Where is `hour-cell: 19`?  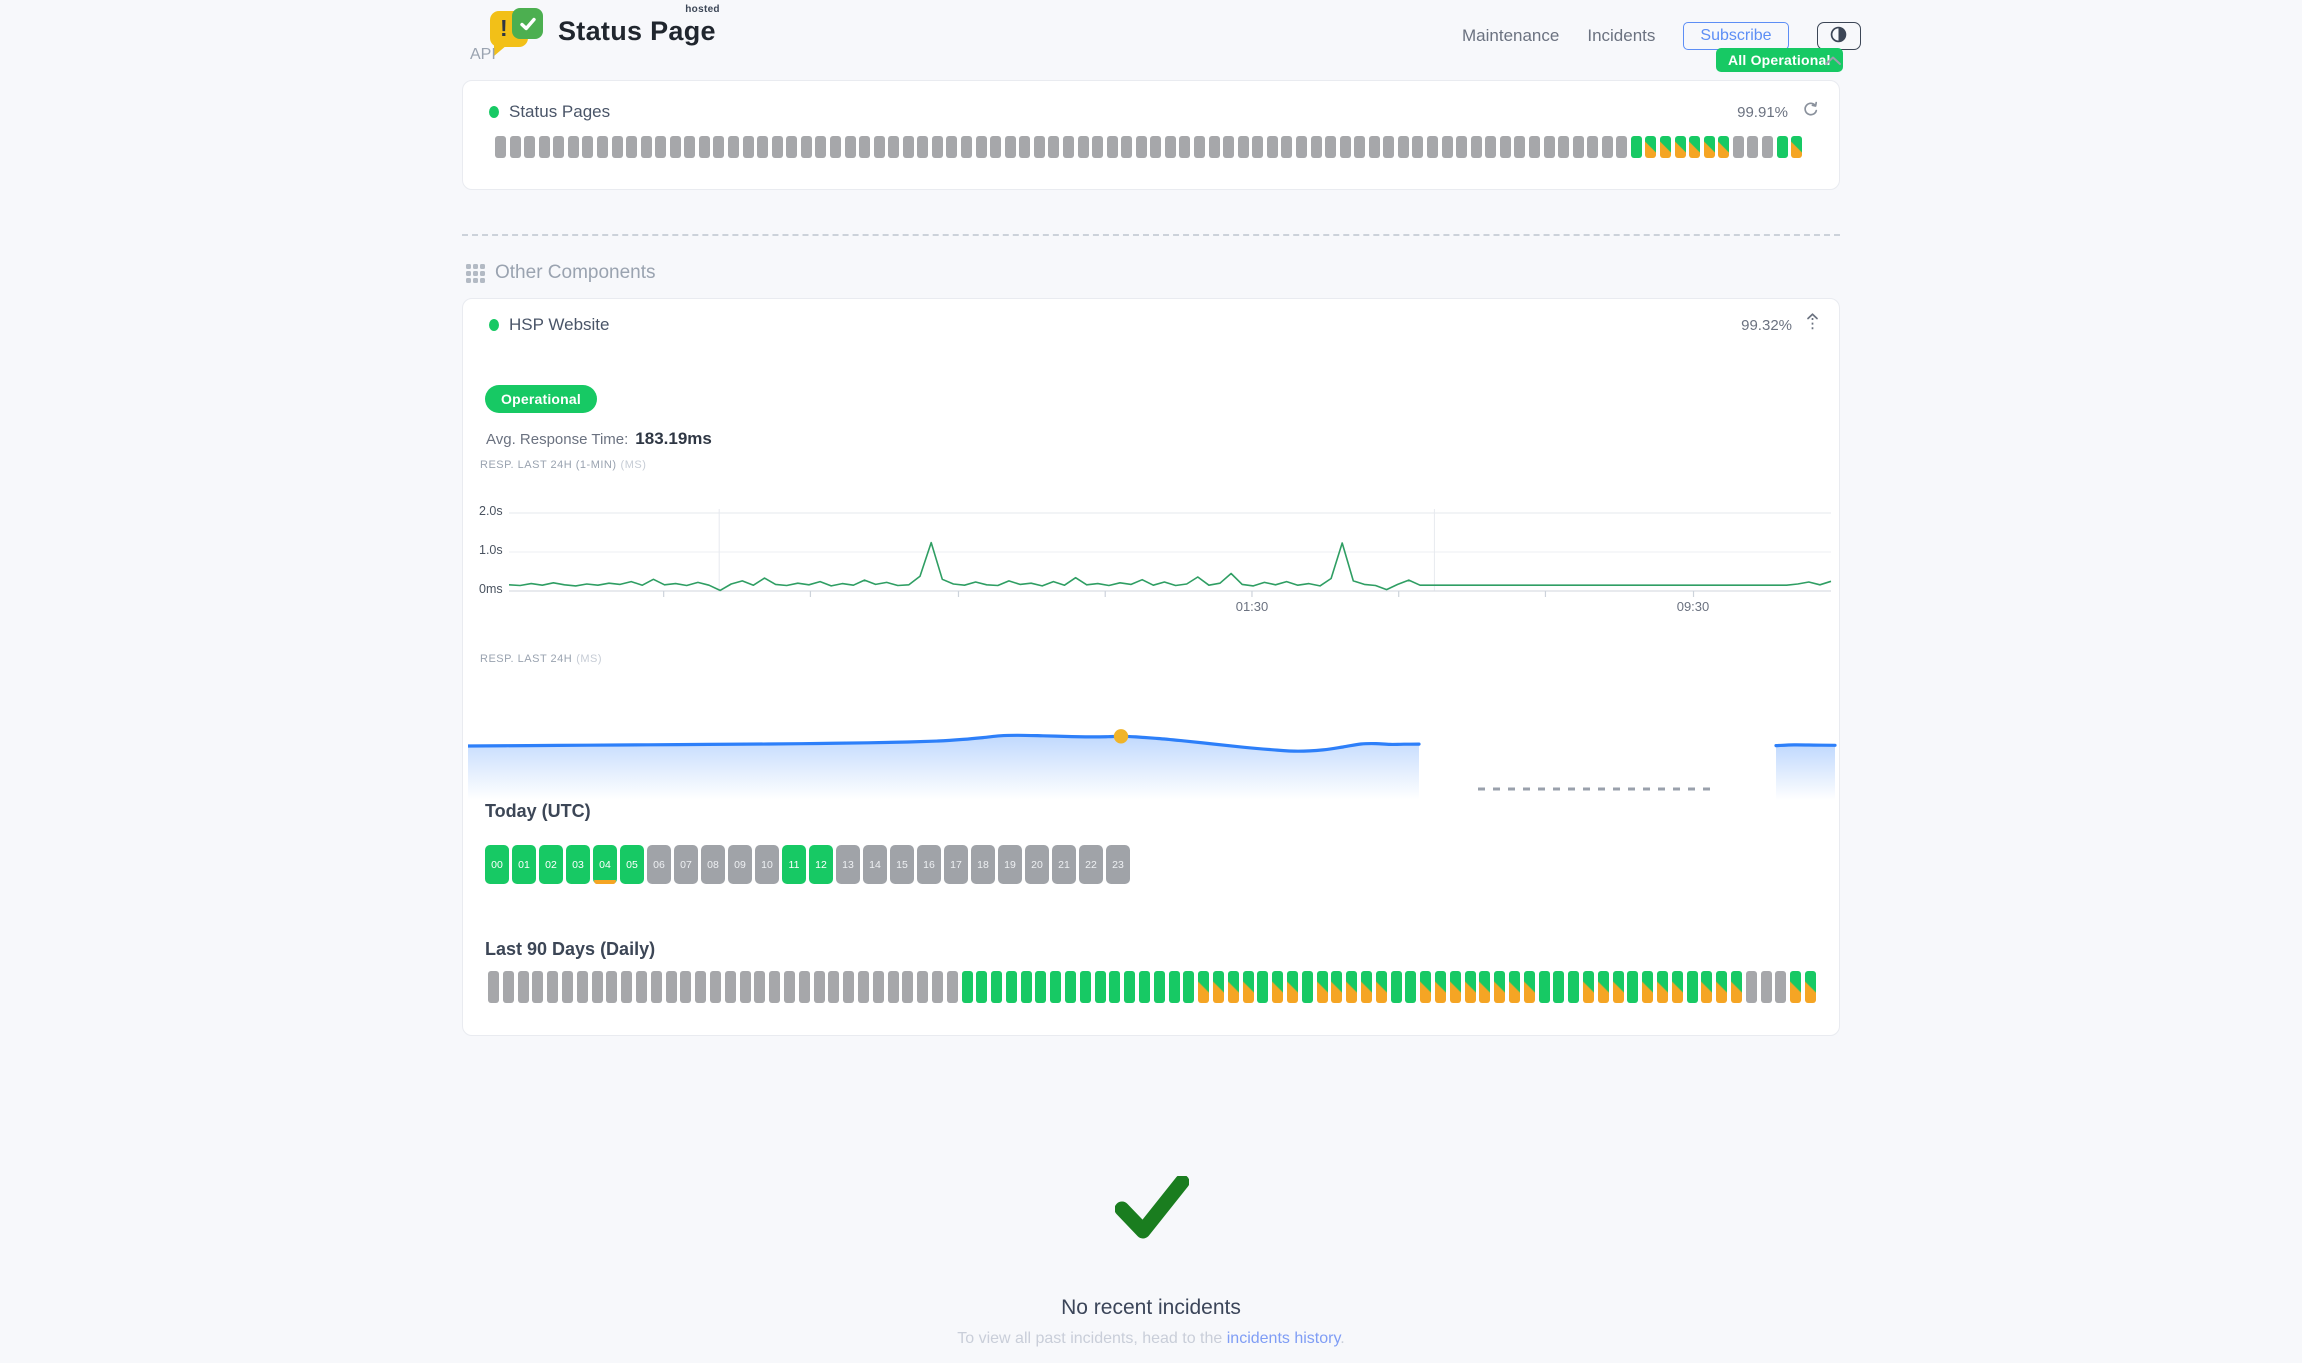 hour-cell: 19 is located at coordinates (1010, 864).